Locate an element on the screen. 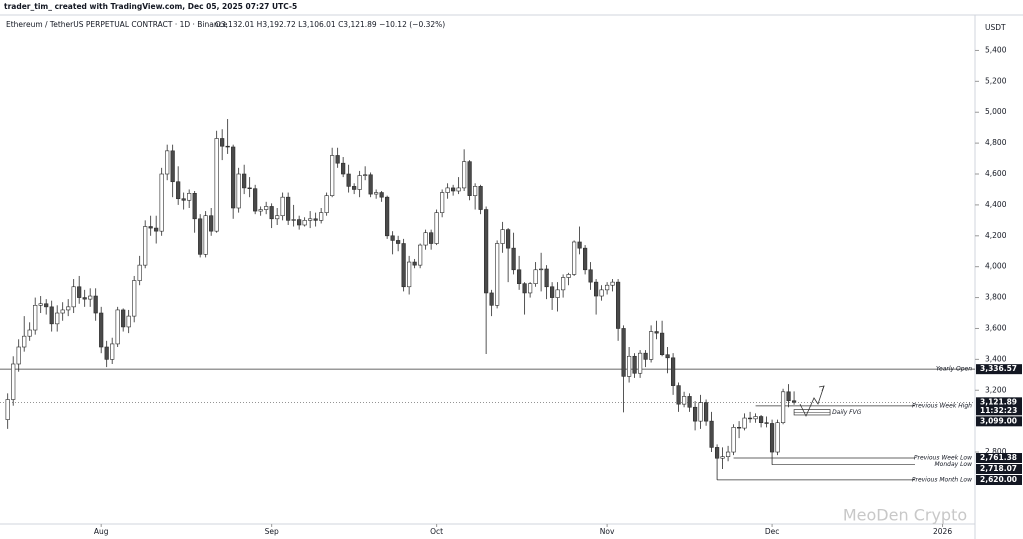 Image resolution: width=1023 pixels, height=539 pixels. level-name: Previous Month Low is located at coordinates (942, 479).